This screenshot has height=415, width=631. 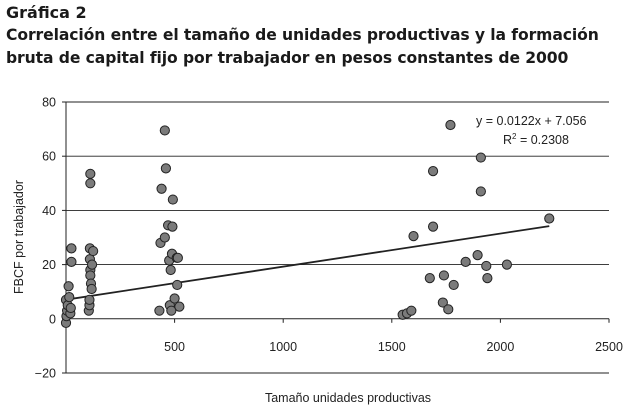 I want to click on x-tick-label-2: 1500, so click(x=392, y=347).